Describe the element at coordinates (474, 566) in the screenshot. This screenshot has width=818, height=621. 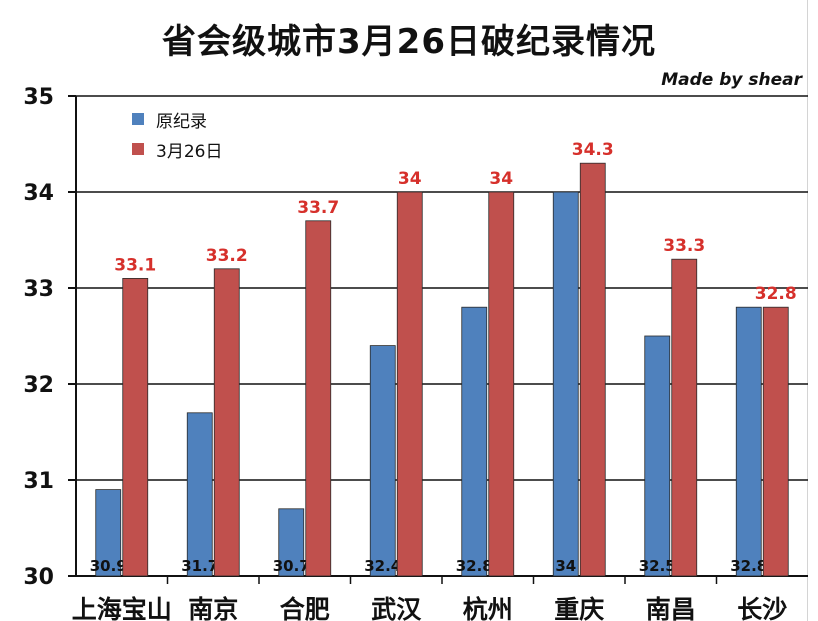
I see `data-label-original-4: 32.8` at that location.